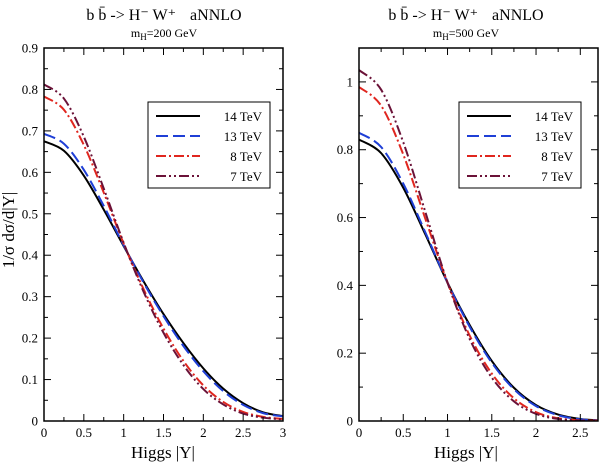  Describe the element at coordinates (30, 48) in the screenshot. I see `y-tick-label: 0.9` at that location.